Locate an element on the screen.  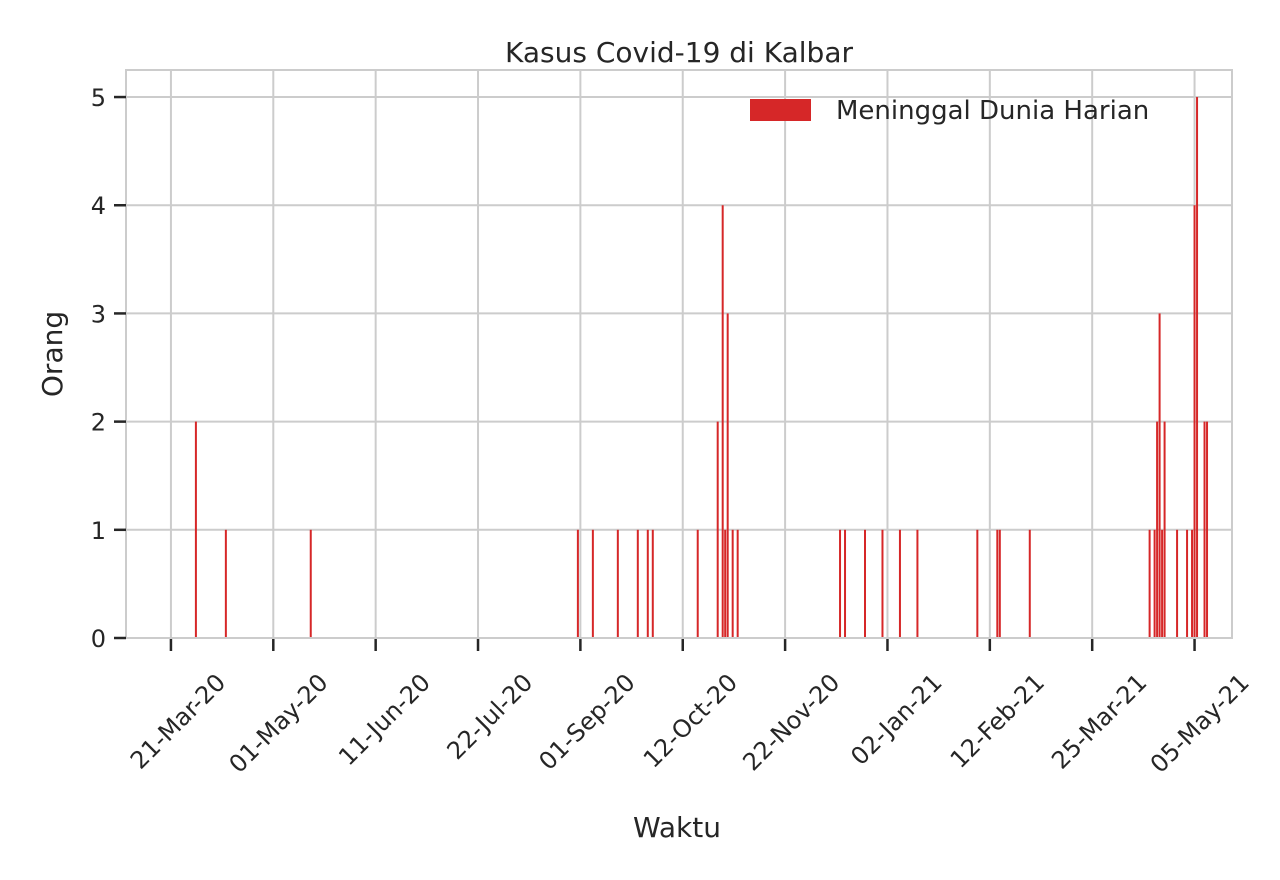
legend-swatch is located at coordinates (780, 110).